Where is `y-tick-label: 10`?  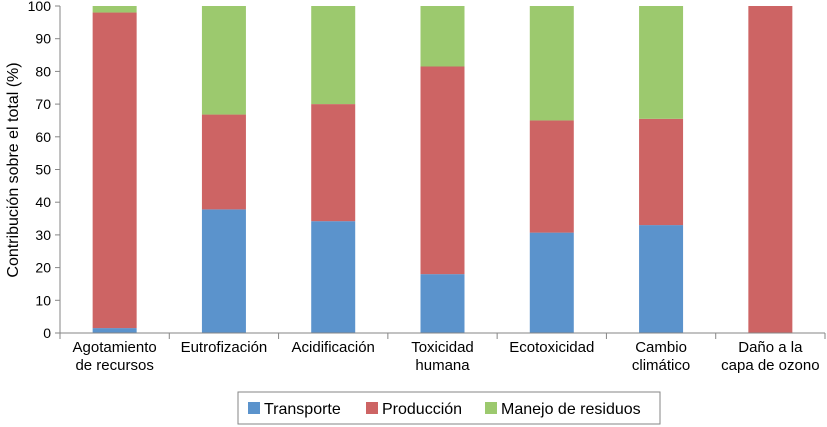 y-tick-label: 10 is located at coordinates (43, 300).